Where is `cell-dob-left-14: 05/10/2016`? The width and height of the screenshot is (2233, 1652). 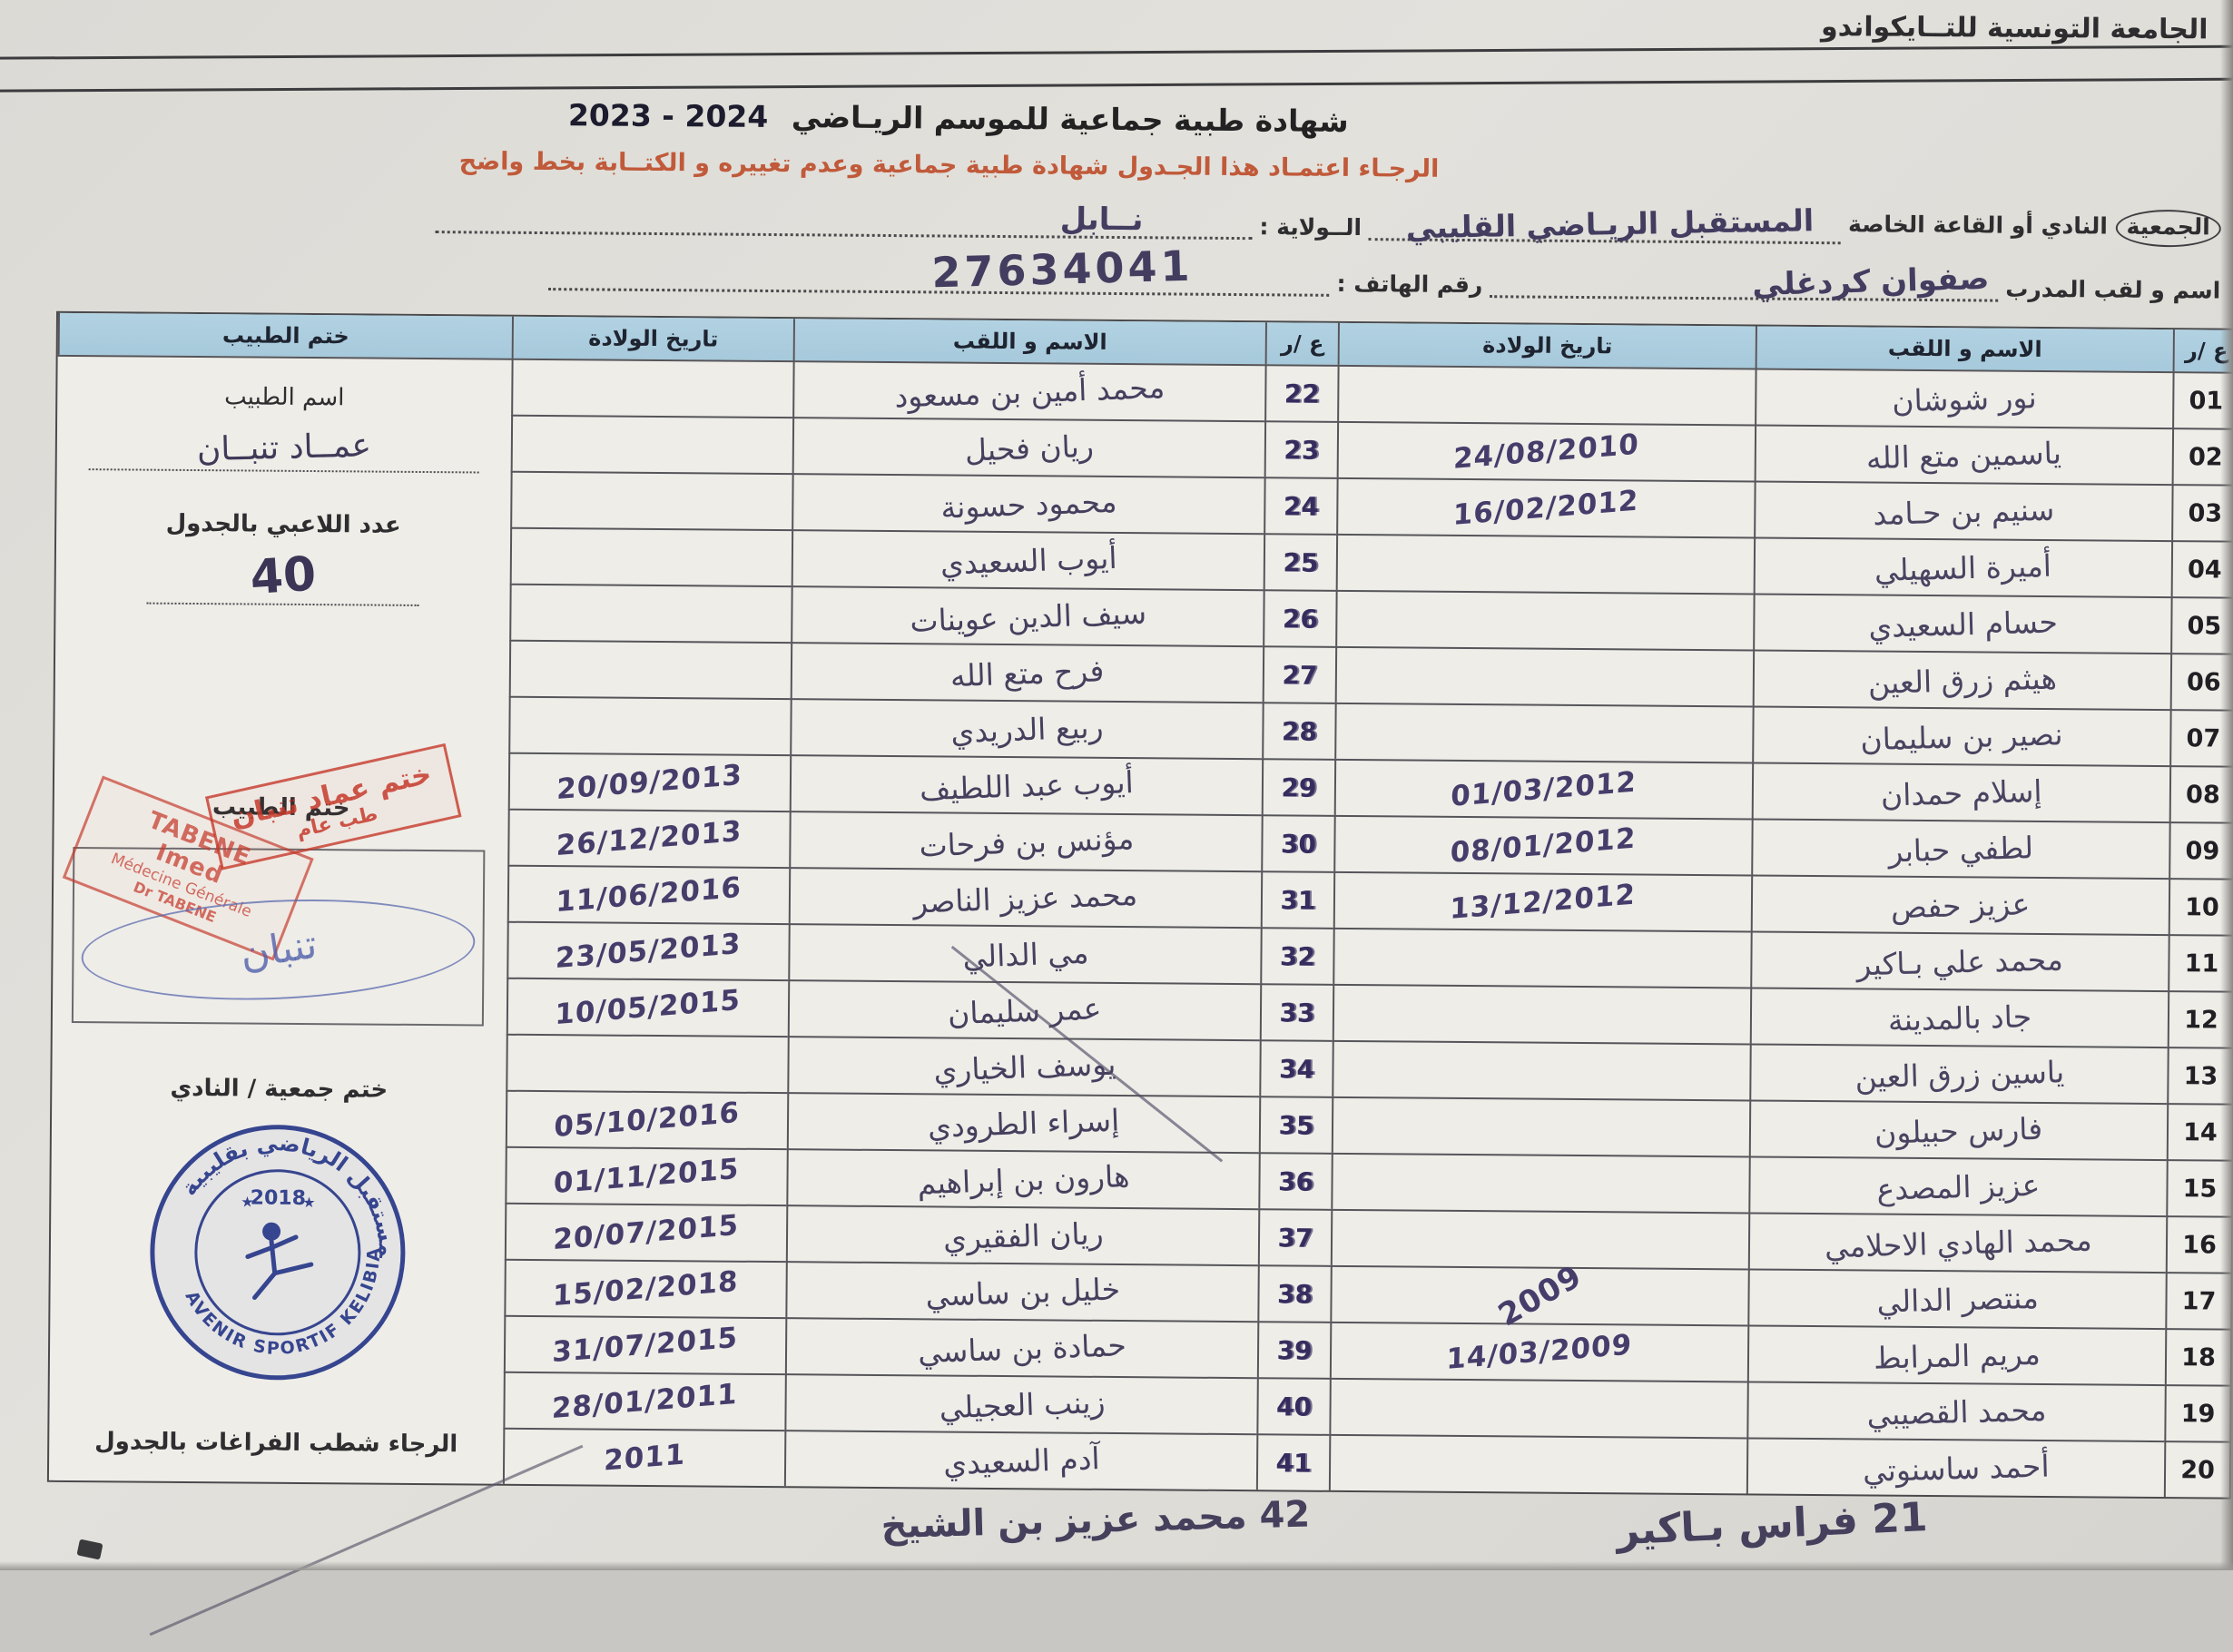 cell-dob-left-14: 05/10/2016 is located at coordinates (646, 1119).